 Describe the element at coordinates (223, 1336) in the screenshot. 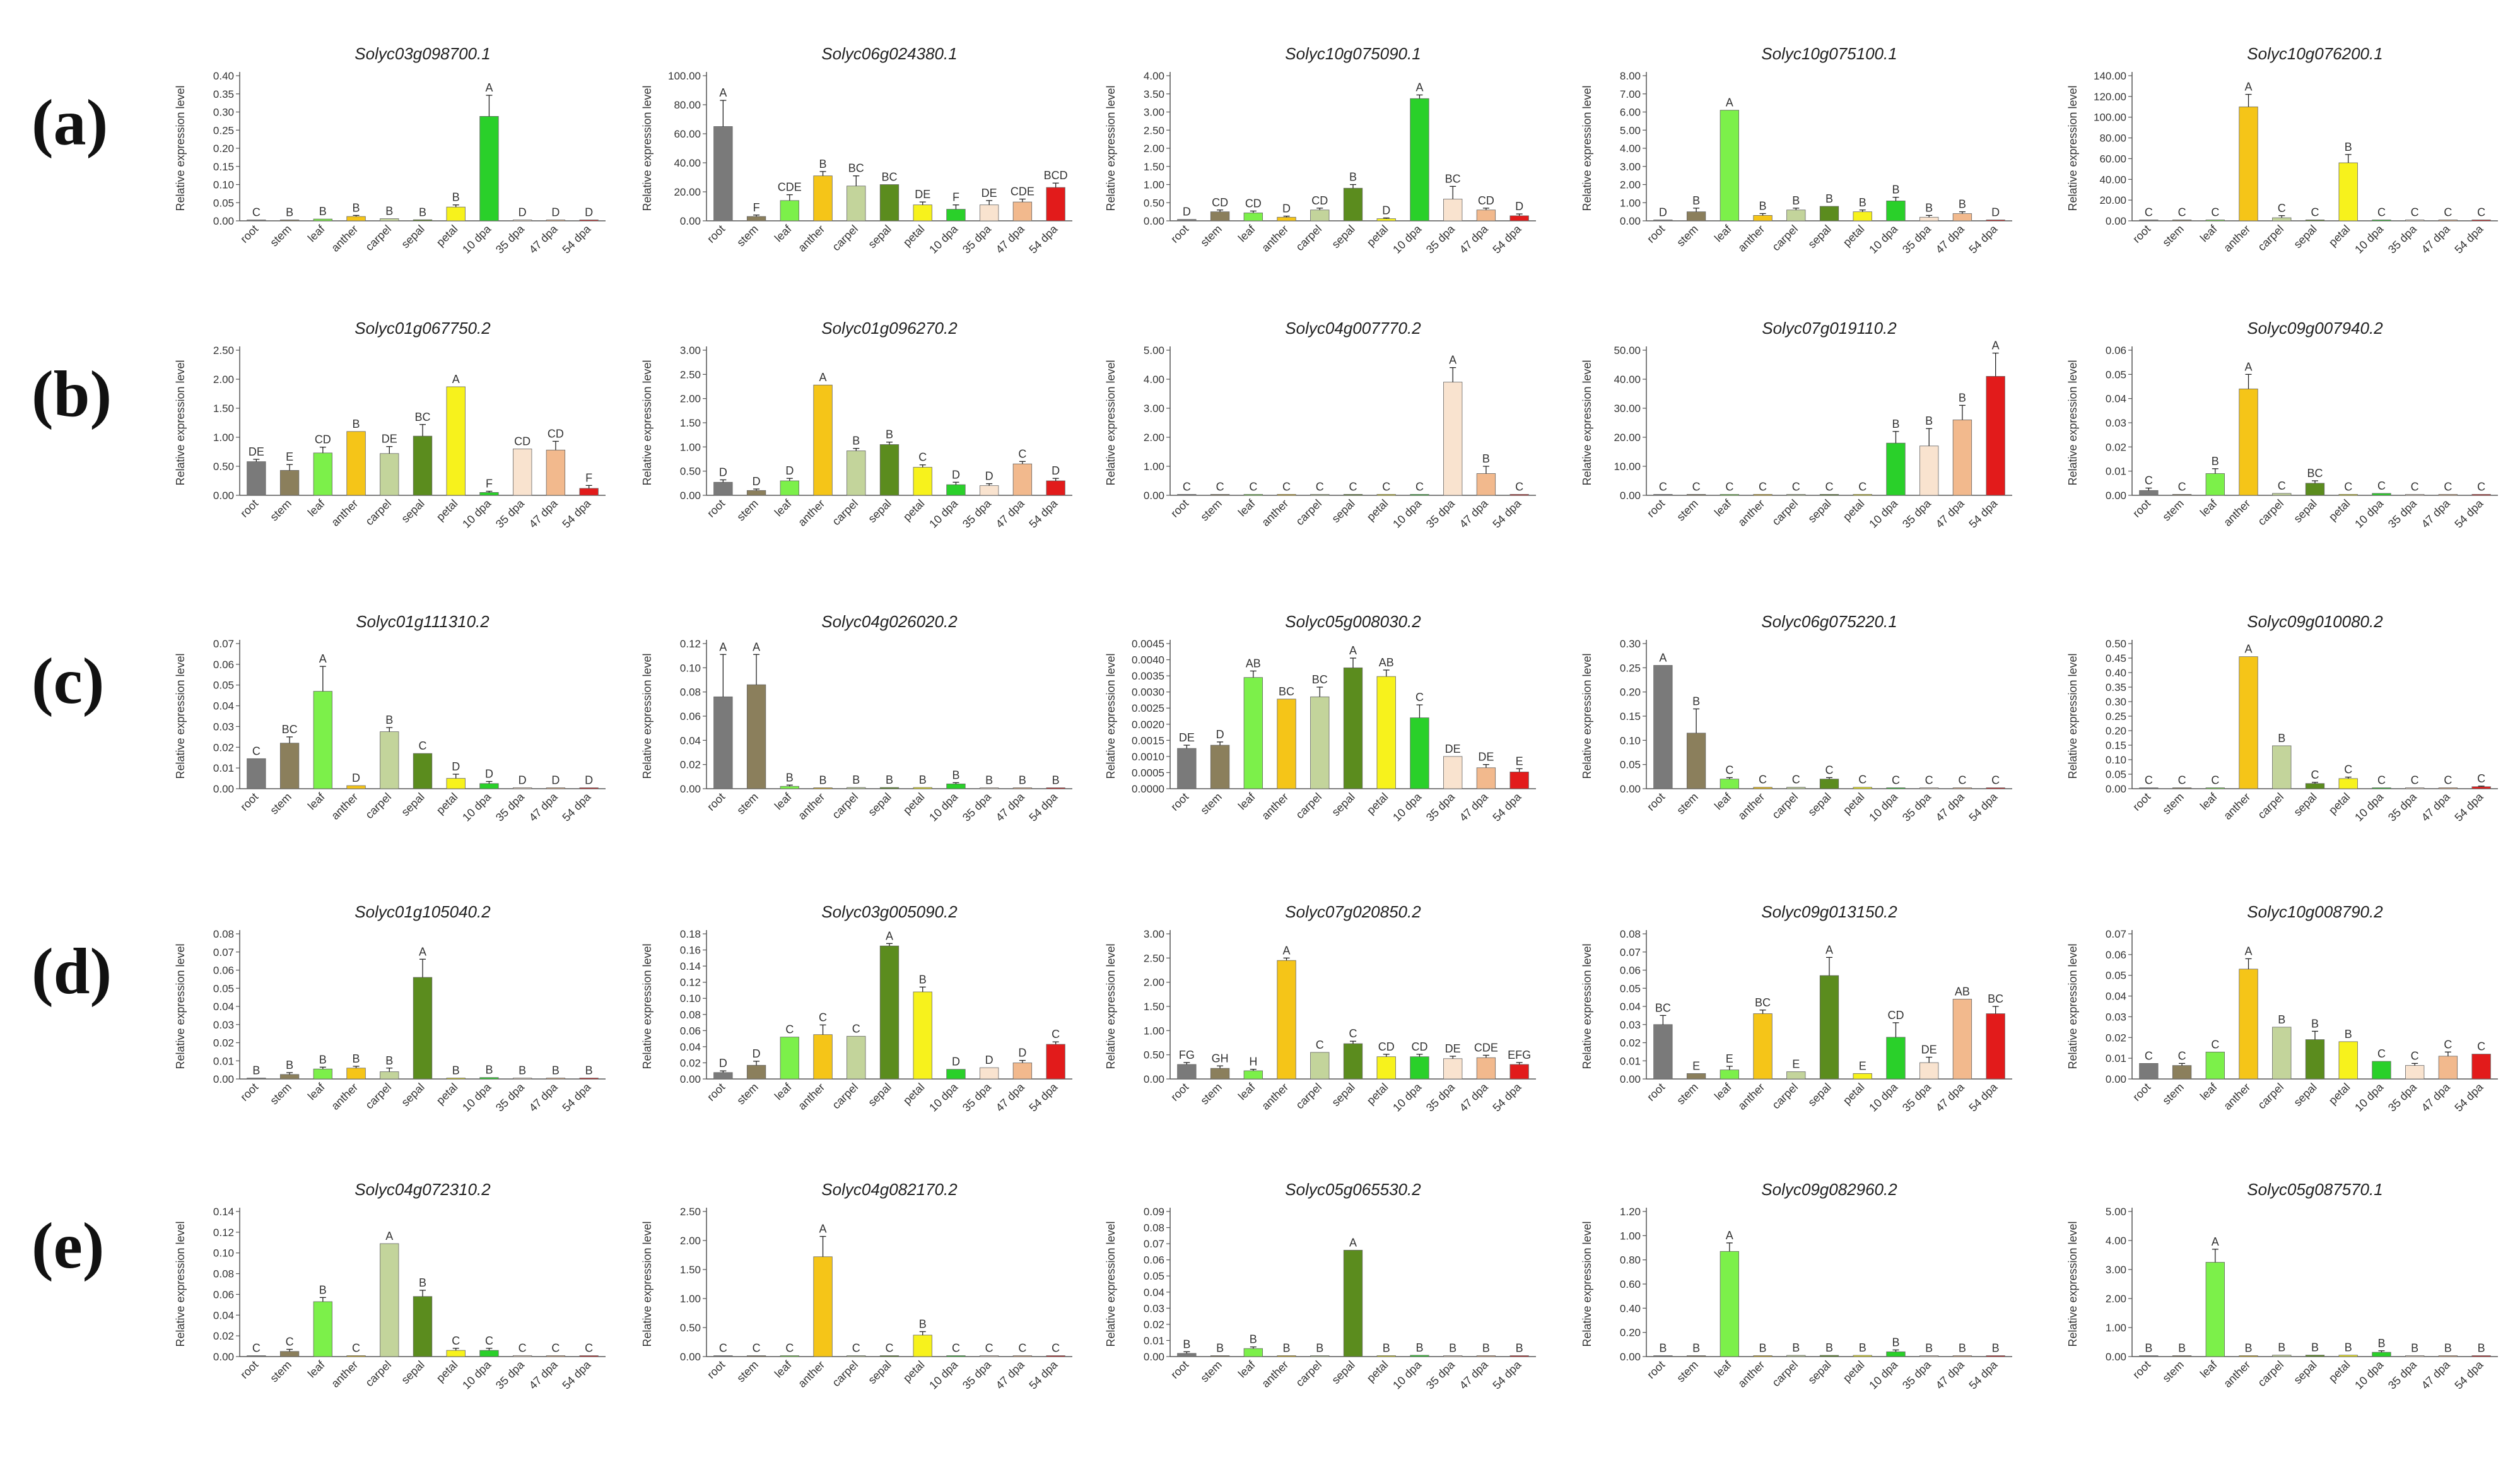

I see `y-tick-label: 0.02` at that location.